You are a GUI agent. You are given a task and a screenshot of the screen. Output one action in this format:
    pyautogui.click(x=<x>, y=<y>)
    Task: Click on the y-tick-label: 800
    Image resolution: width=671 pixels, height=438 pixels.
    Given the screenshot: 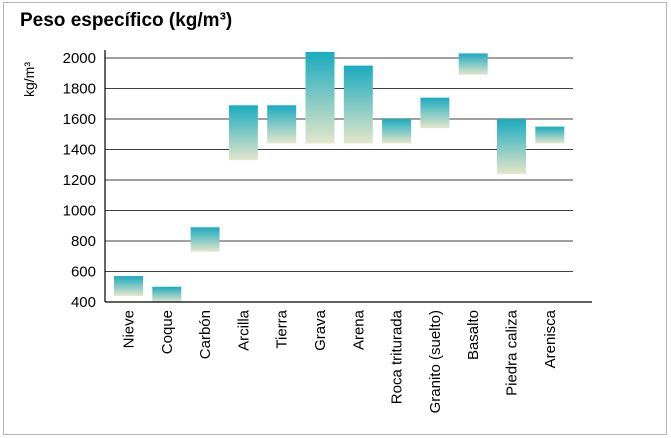 What is the action you would take?
    pyautogui.click(x=83, y=241)
    